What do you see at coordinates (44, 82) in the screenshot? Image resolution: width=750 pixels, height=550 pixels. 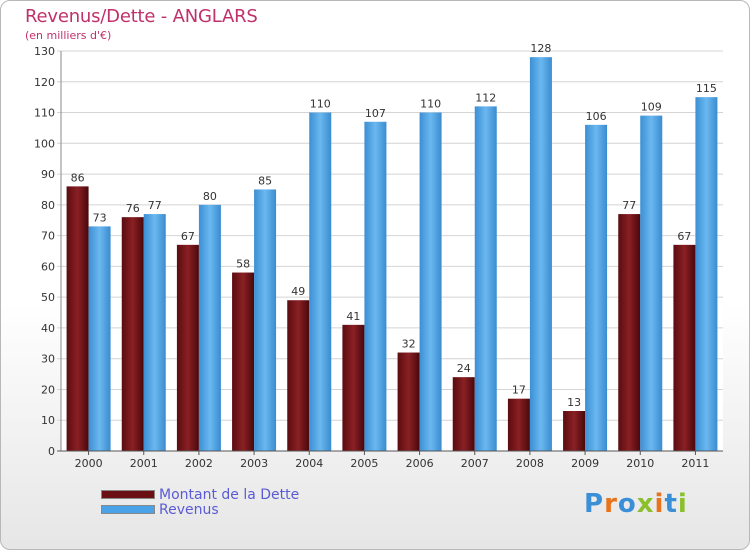 I see `y-tick-label: 120` at bounding box center [44, 82].